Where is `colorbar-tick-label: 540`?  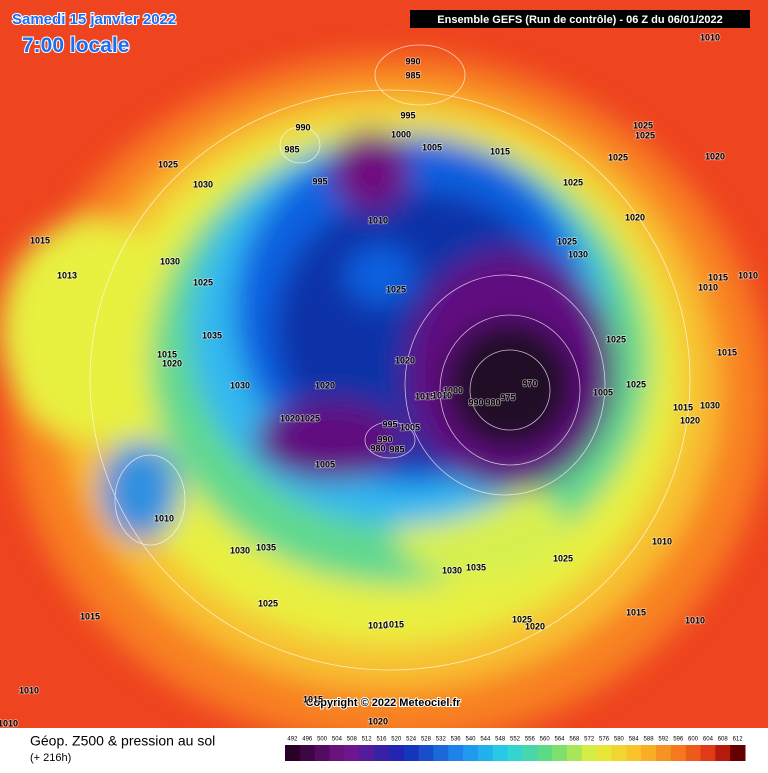
colorbar-tick-label: 540 is located at coordinates (470, 740).